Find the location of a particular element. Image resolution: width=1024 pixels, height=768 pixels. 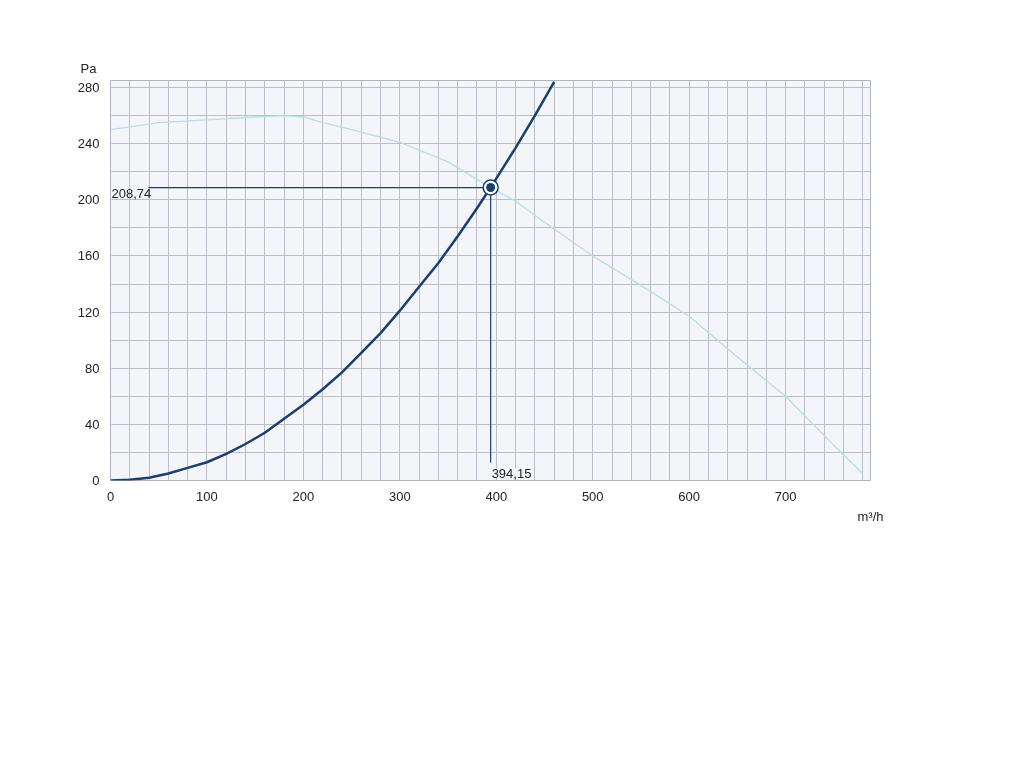

y-tick-label: 0 is located at coordinates (96, 480).